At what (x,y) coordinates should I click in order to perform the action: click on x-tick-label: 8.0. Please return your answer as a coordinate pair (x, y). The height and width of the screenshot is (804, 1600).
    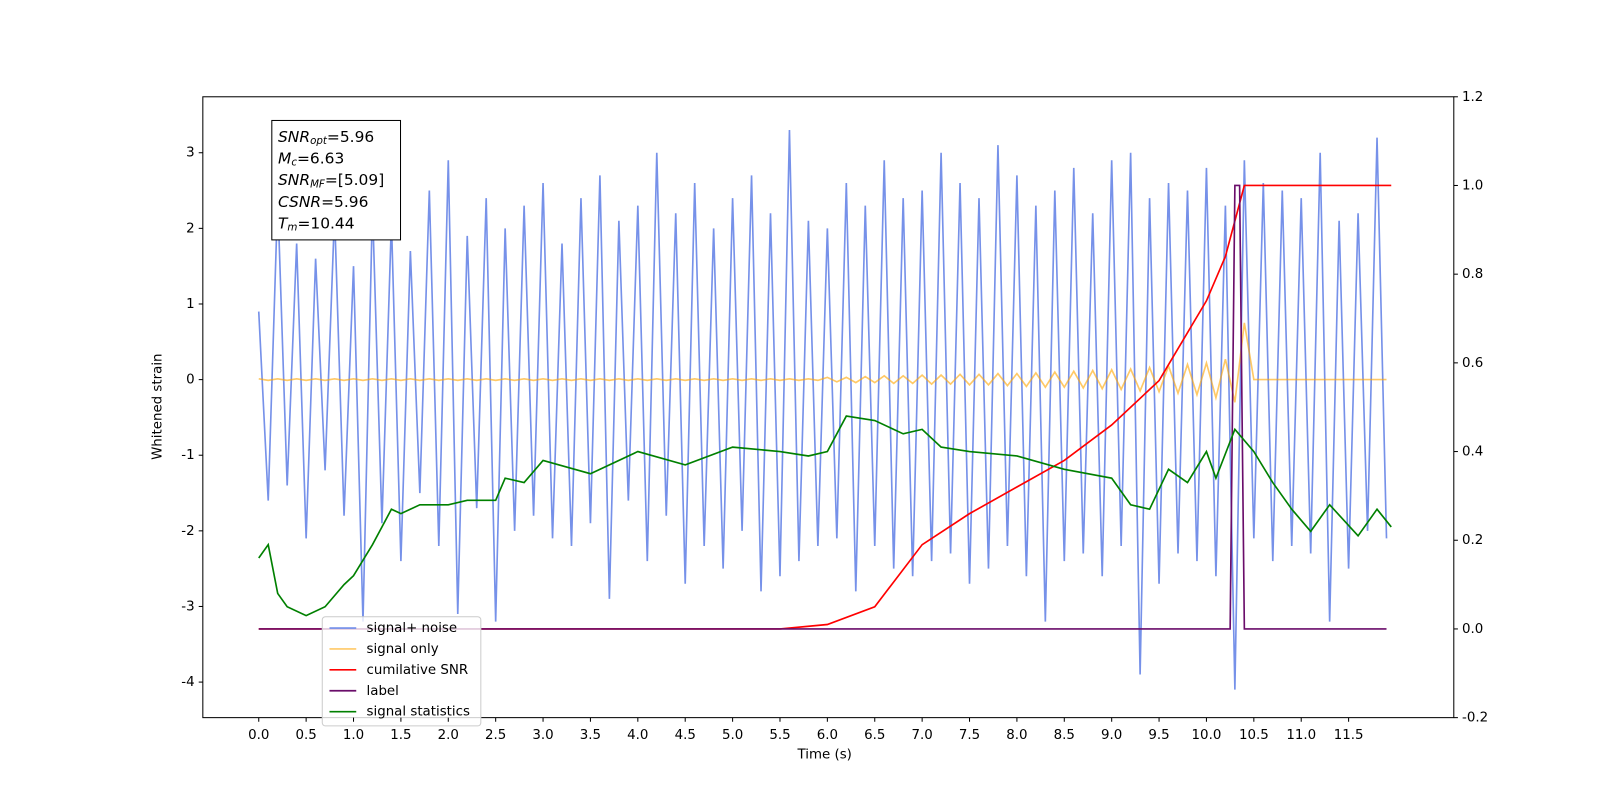
    Looking at the image, I should click on (1016, 735).